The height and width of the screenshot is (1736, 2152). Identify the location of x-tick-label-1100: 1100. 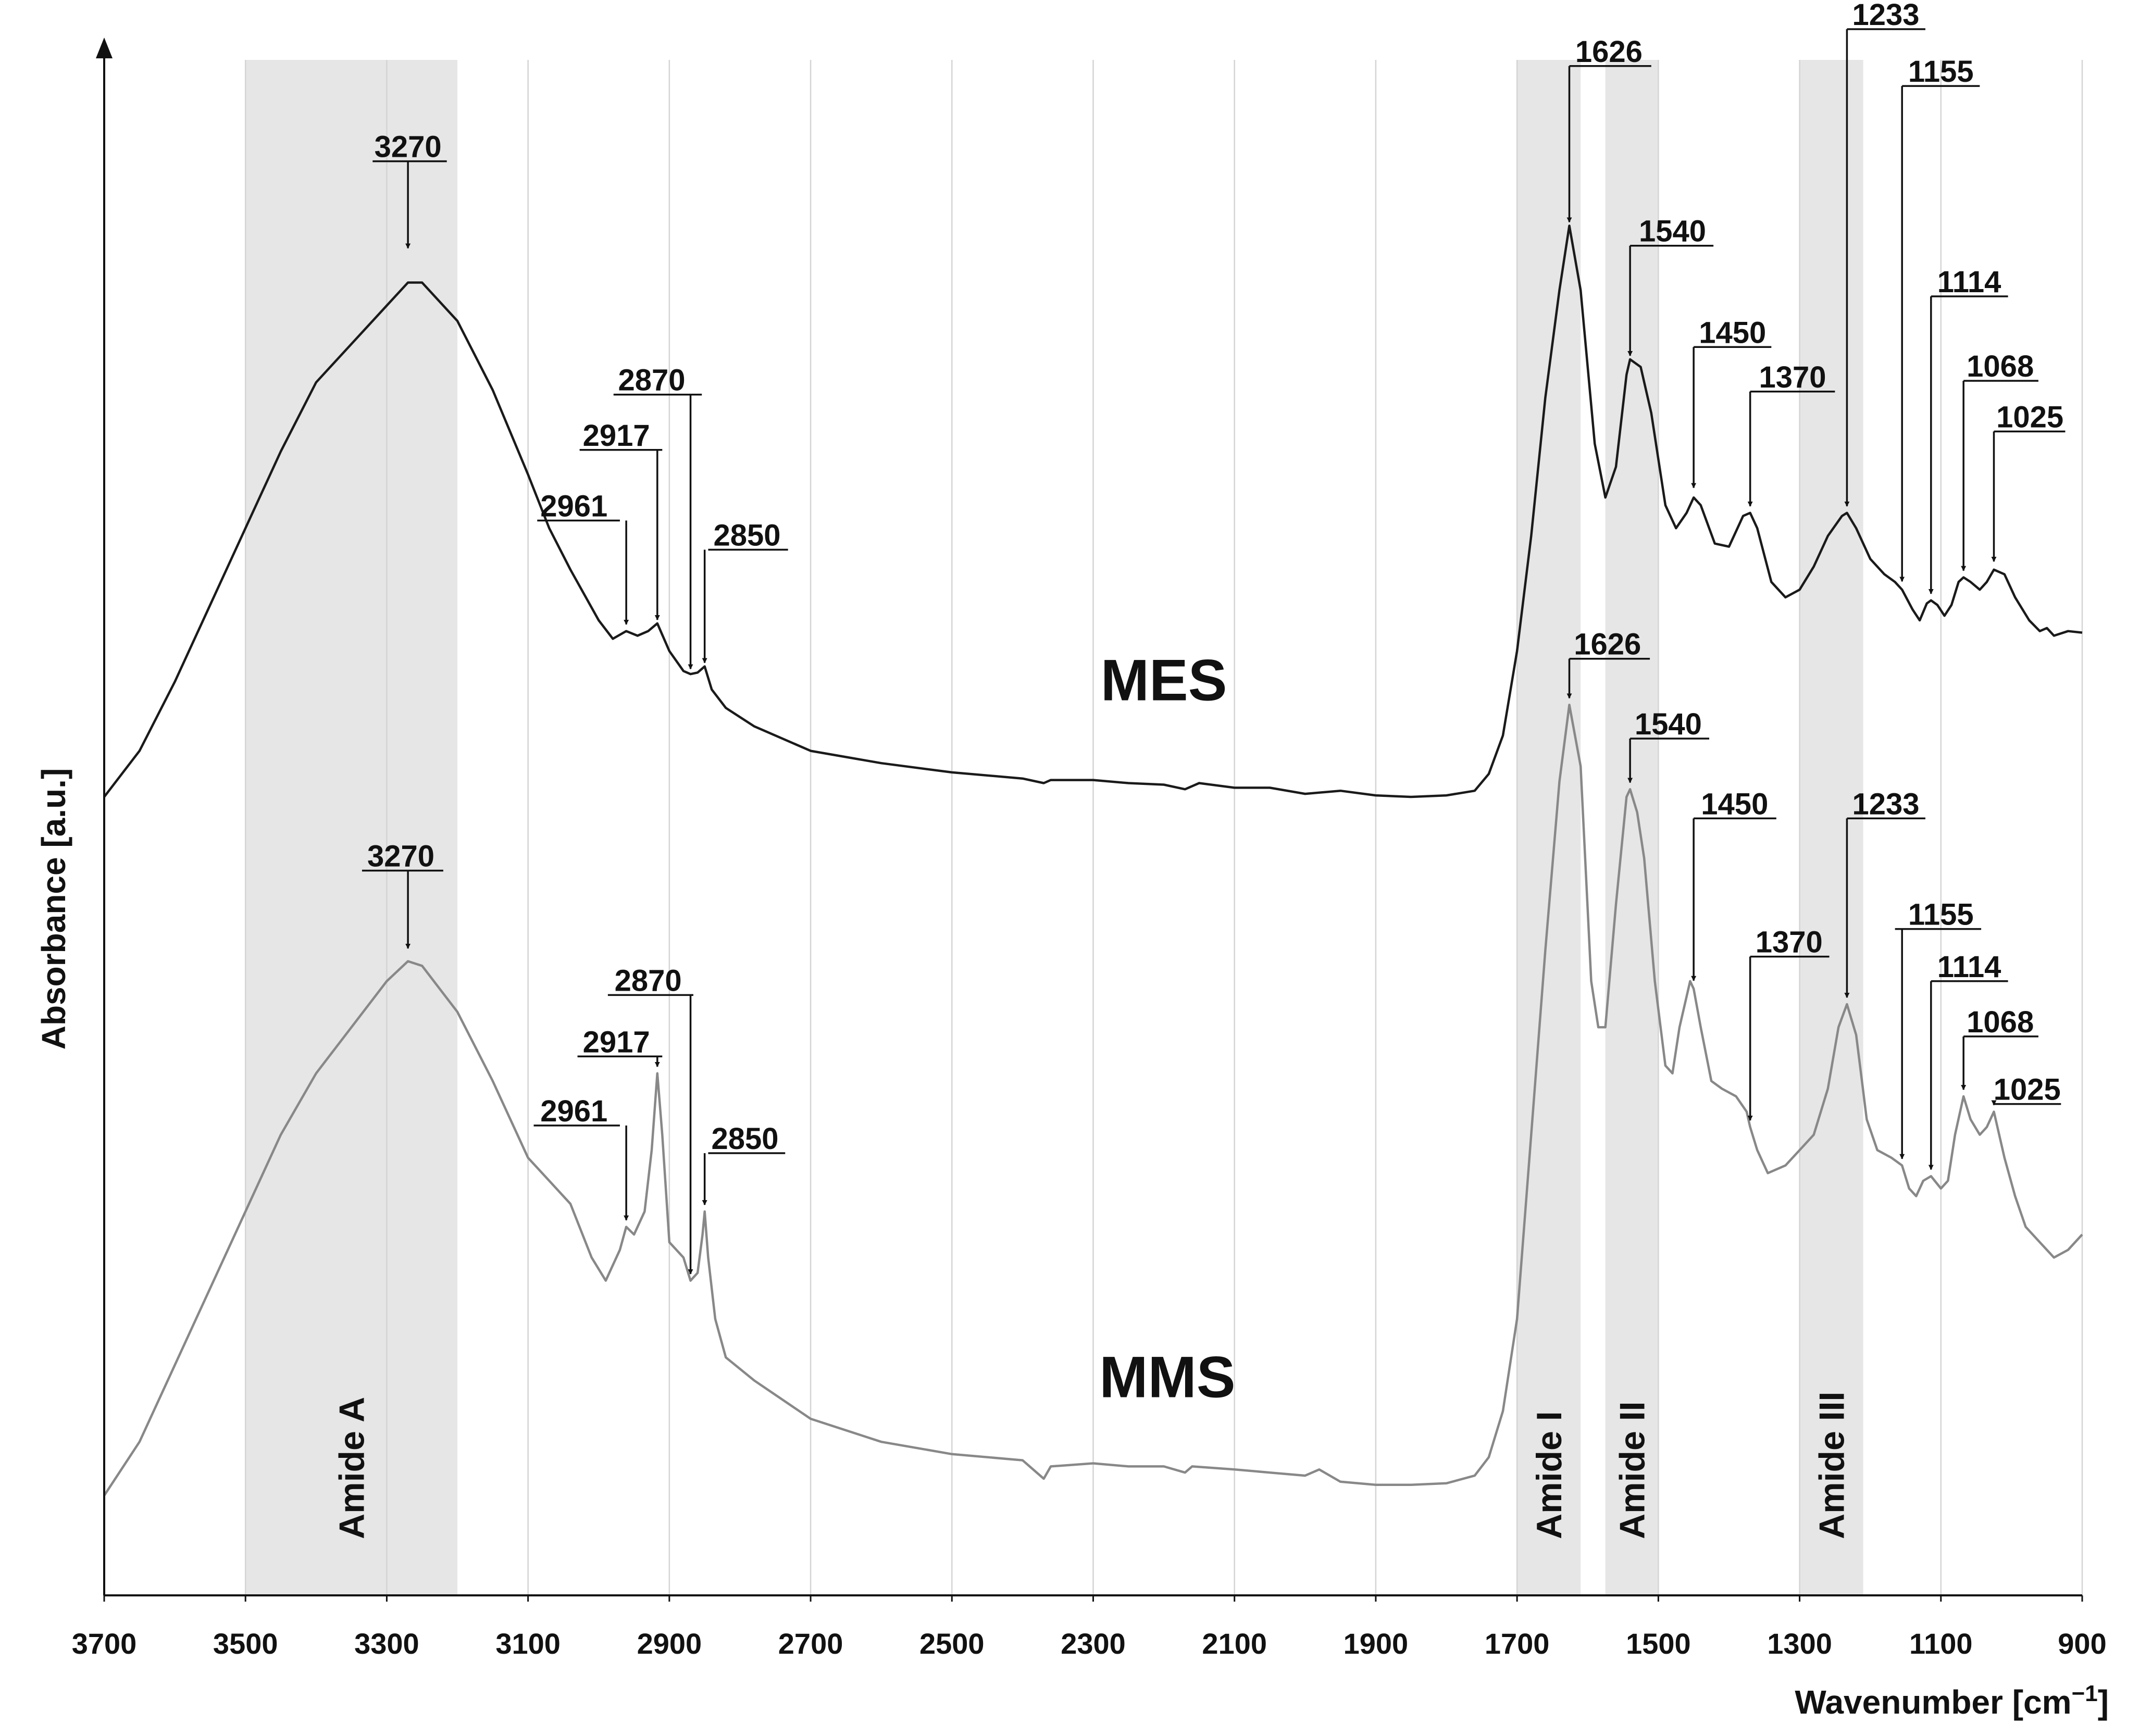
(1941, 1643).